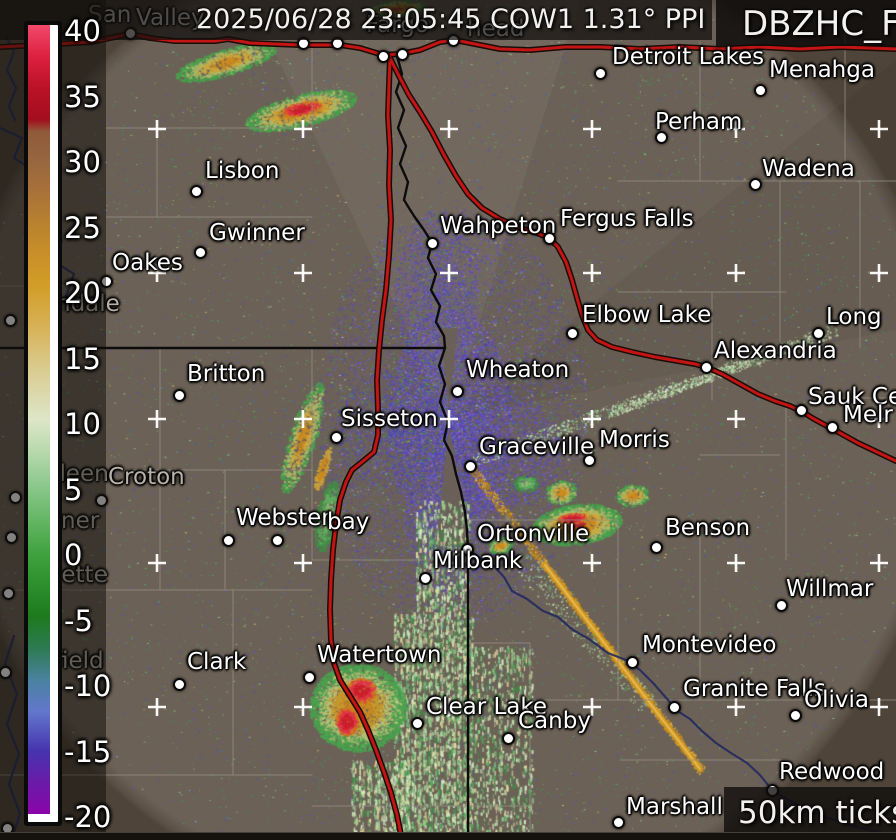 Image resolution: width=896 pixels, height=840 pixels. Describe the element at coordinates (819, 24) in the screenshot. I see `product-label: DBZHC_F` at that location.